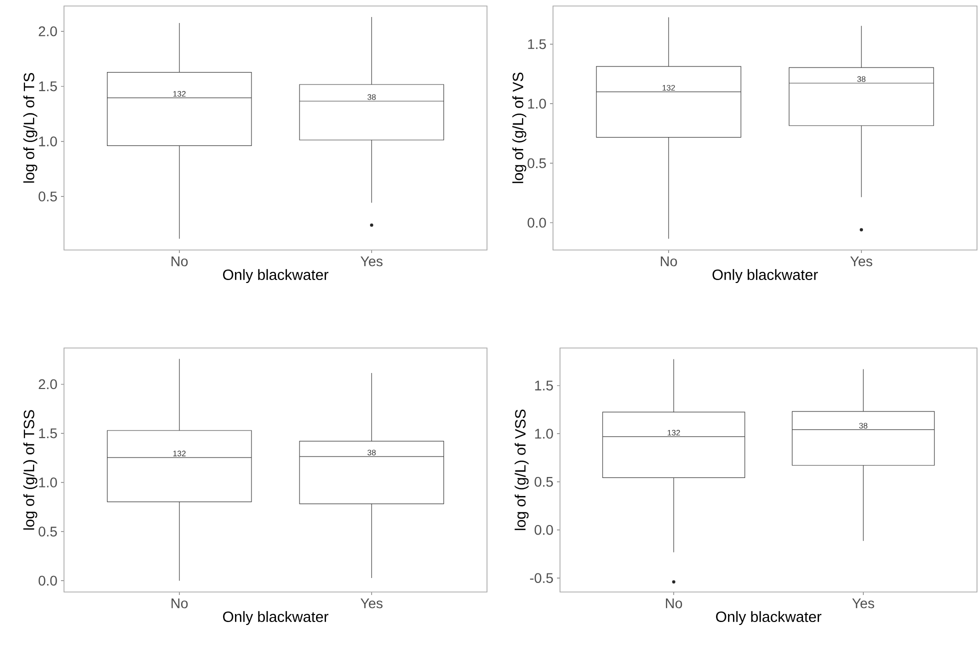 This screenshot has width=979, height=645. I want to click on y-axis-title: log of (g/L) of TS, so click(30, 128).